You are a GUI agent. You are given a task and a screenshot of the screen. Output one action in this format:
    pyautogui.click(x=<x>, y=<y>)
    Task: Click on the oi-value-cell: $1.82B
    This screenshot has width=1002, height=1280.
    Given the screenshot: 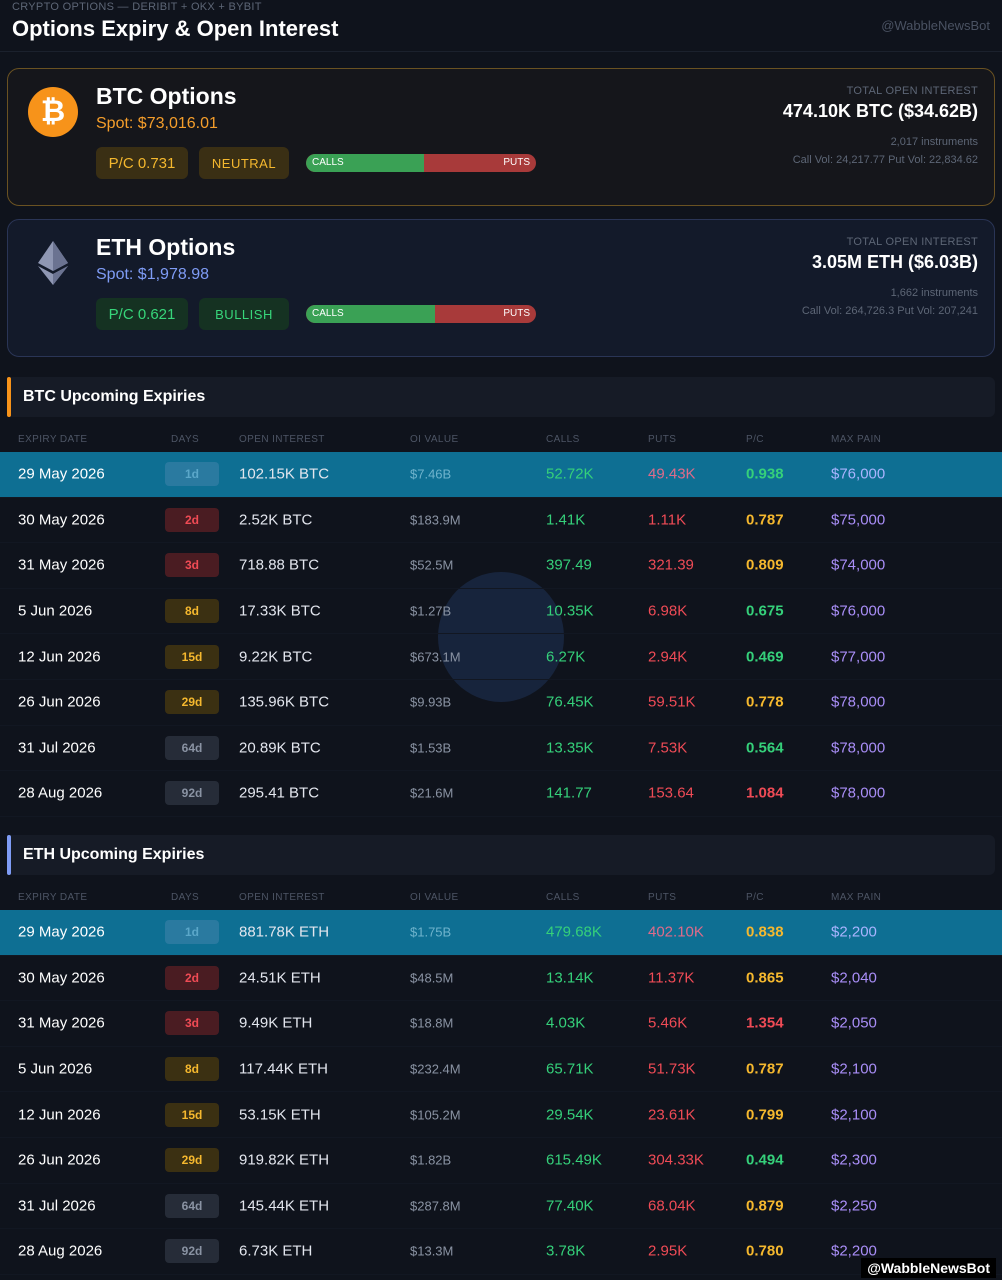 What is the action you would take?
    pyautogui.click(x=431, y=1160)
    